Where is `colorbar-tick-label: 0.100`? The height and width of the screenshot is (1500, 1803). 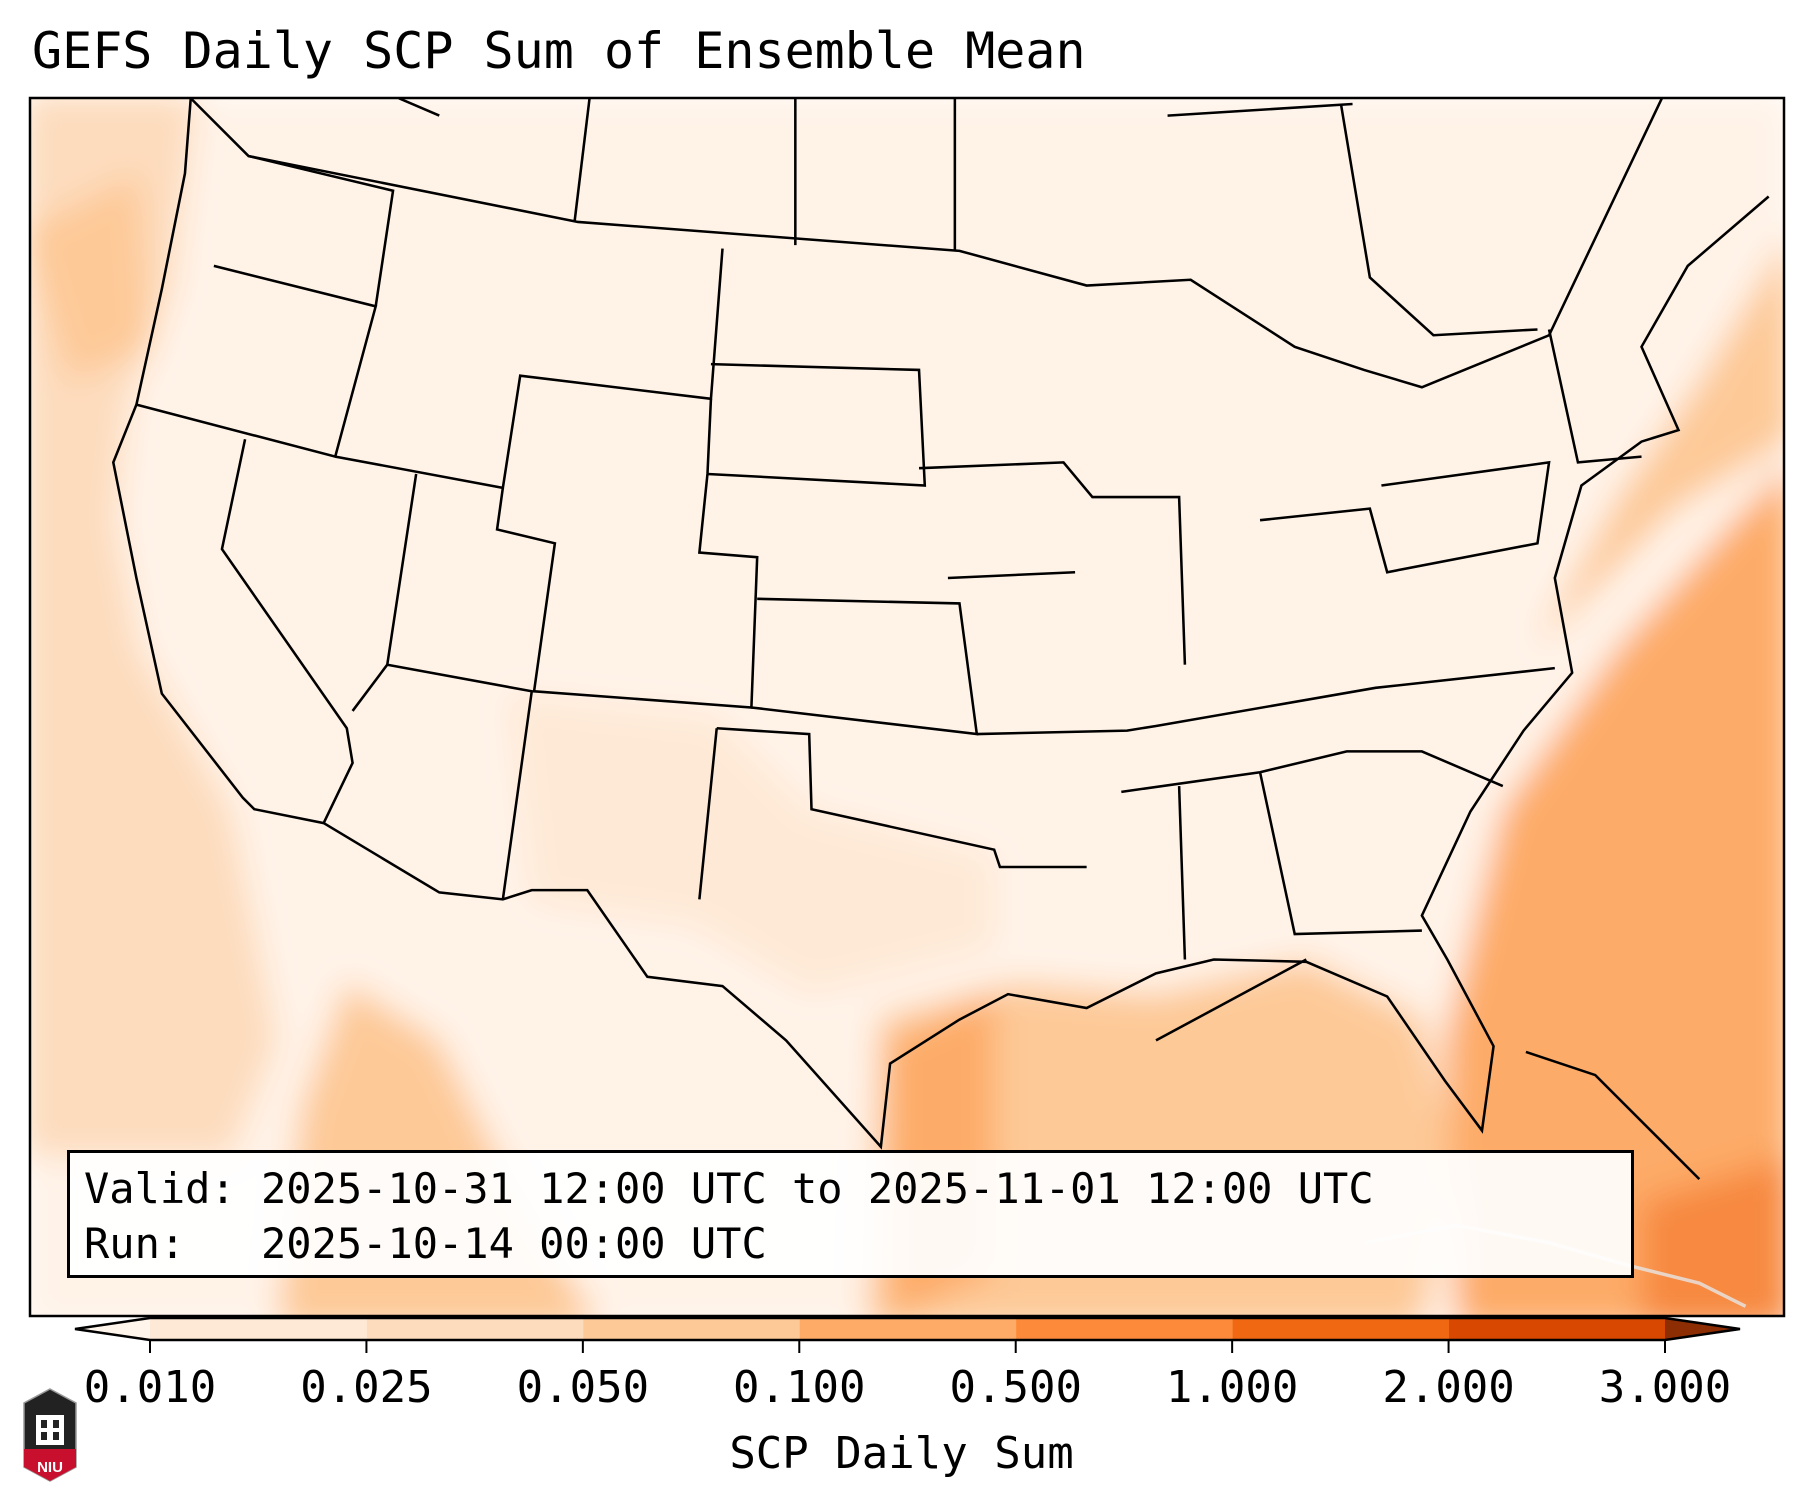 colorbar-tick-label: 0.100 is located at coordinates (799, 1387).